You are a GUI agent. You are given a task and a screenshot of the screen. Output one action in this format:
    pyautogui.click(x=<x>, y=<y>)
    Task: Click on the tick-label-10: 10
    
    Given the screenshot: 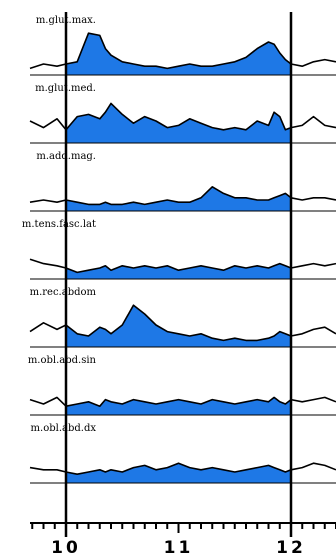 What is the action you would take?
    pyautogui.click(x=66, y=546)
    